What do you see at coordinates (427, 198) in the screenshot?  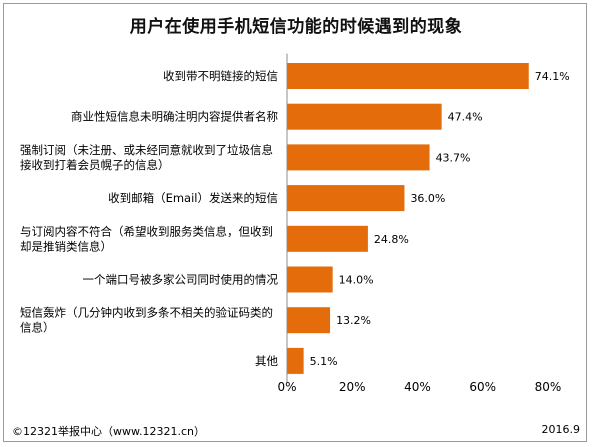 I see `value-label: 36.0%` at bounding box center [427, 198].